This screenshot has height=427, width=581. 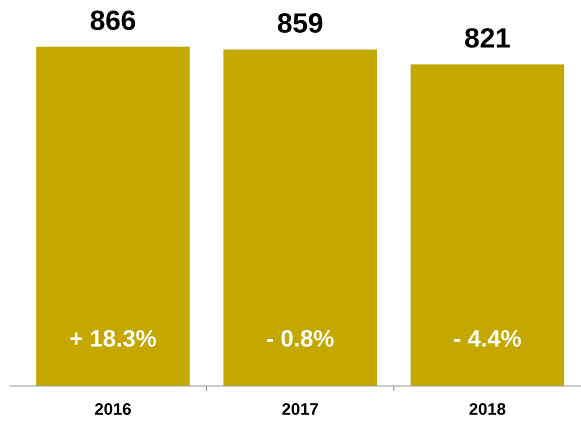 I want to click on data-label: 866, so click(x=113, y=20).